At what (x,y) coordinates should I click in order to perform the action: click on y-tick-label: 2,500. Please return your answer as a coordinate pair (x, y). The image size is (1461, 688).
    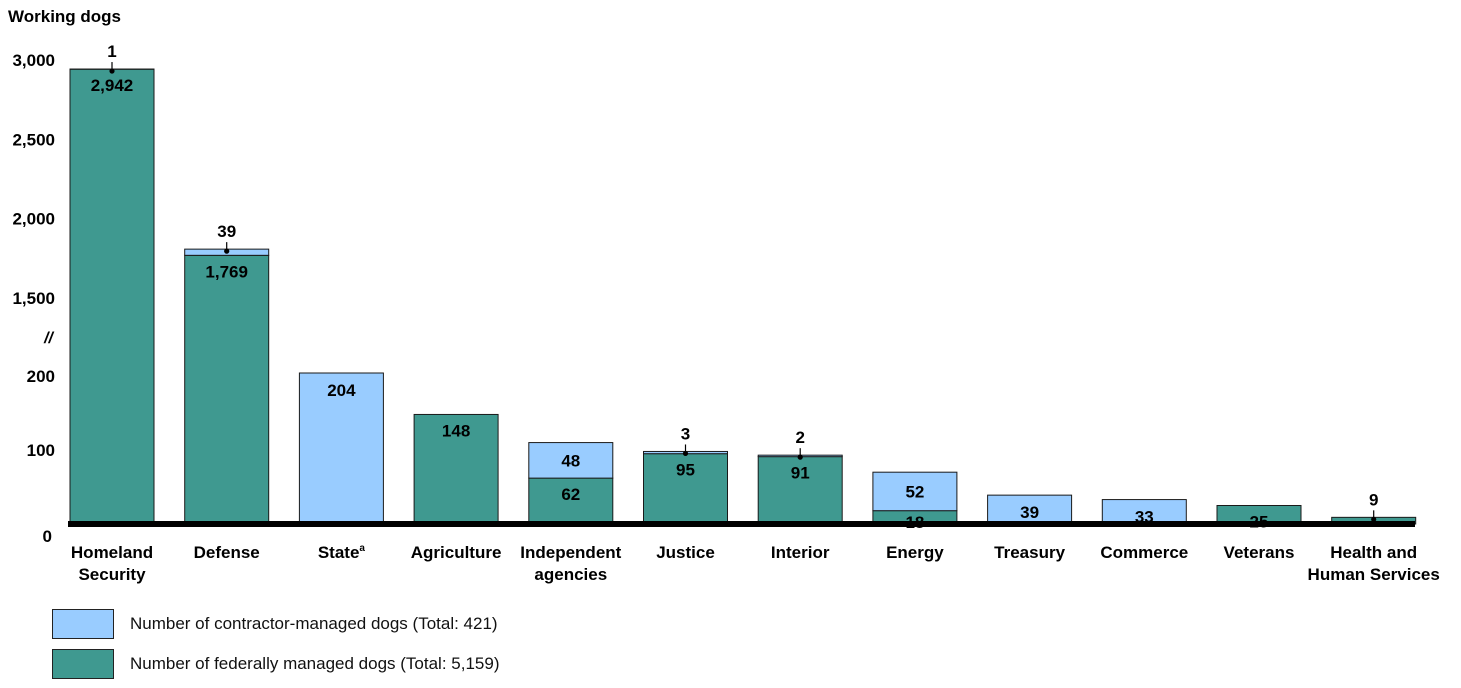
    Looking at the image, I should click on (33, 139).